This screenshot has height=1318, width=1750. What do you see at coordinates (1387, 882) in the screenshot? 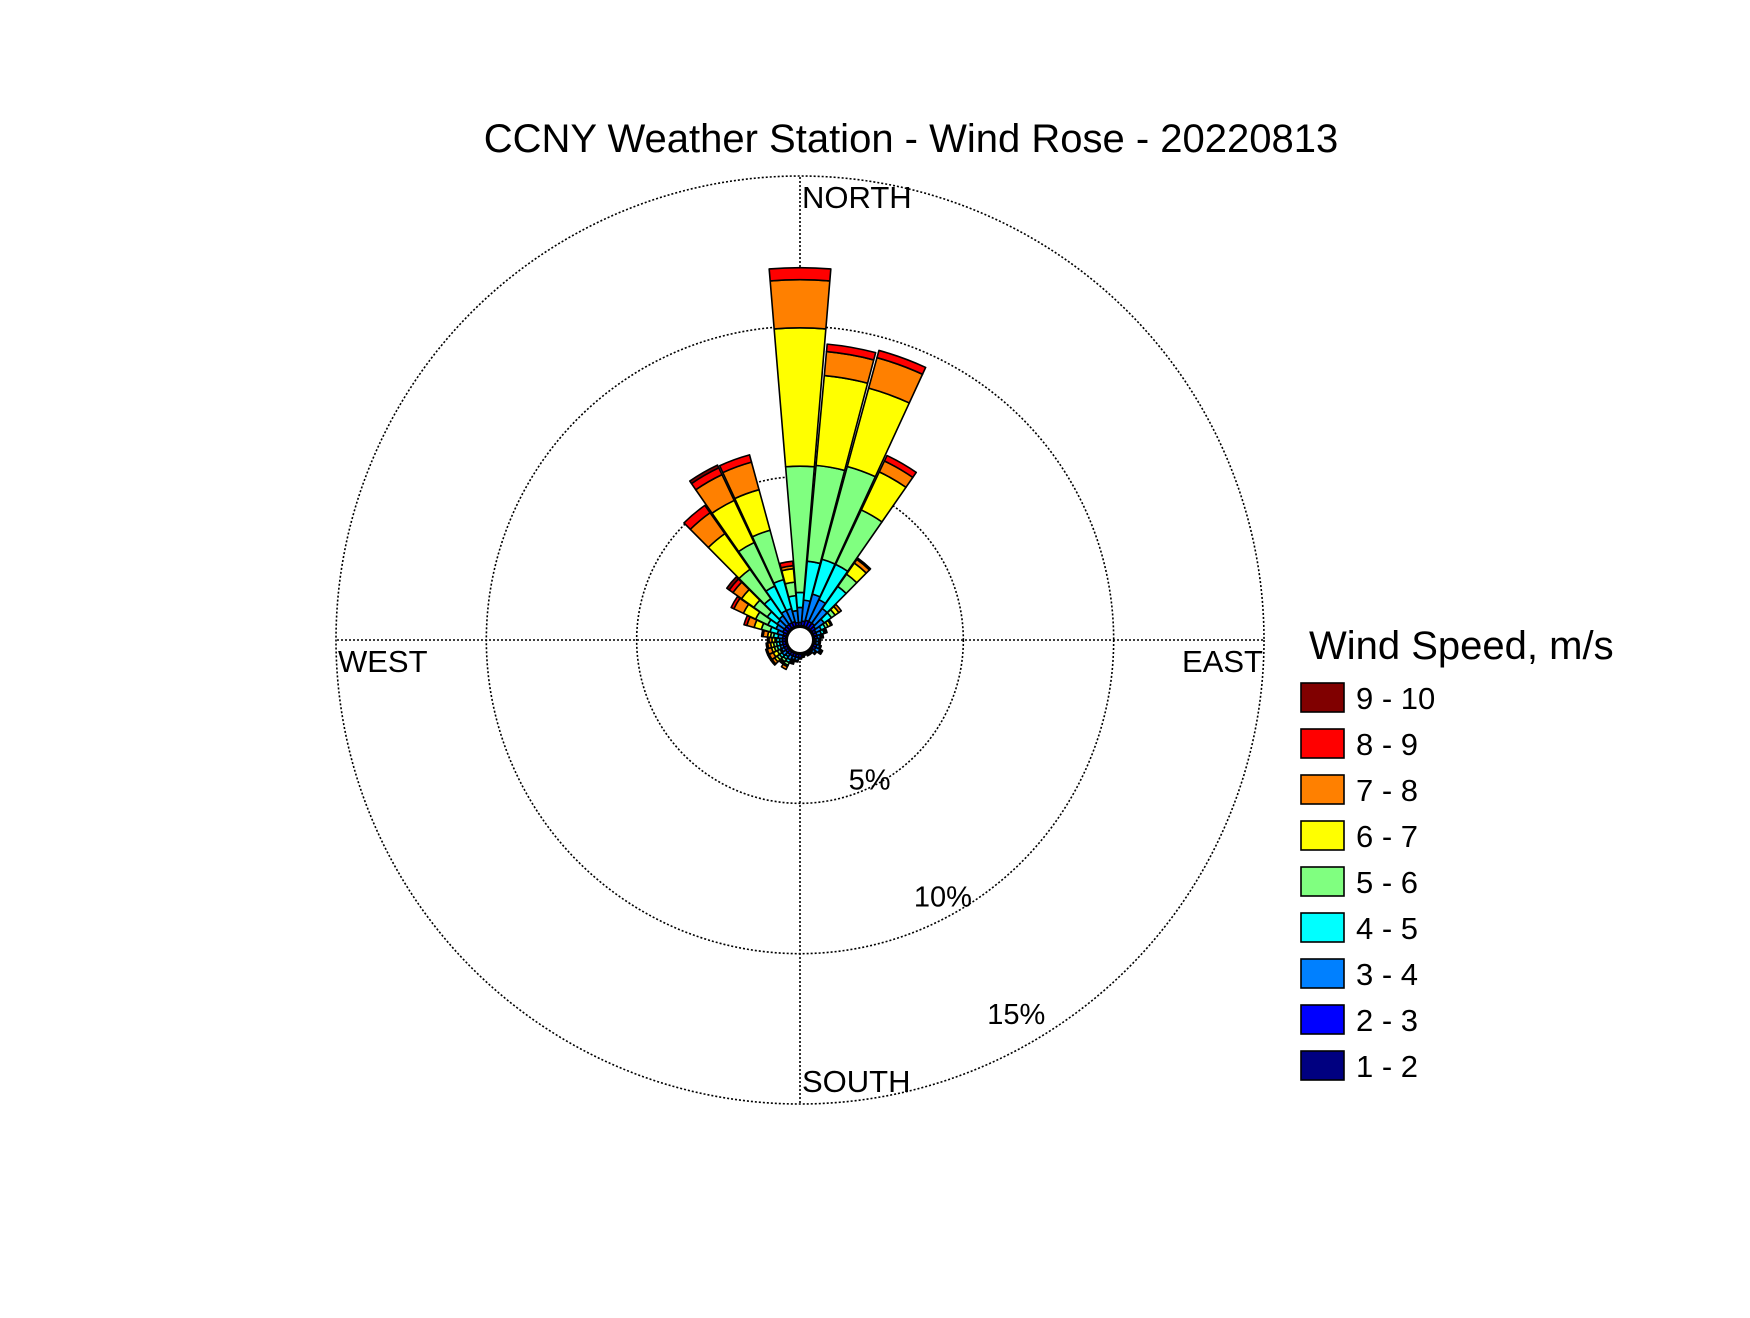
I see `legend-label-5-6: 5 - 6` at bounding box center [1387, 882].